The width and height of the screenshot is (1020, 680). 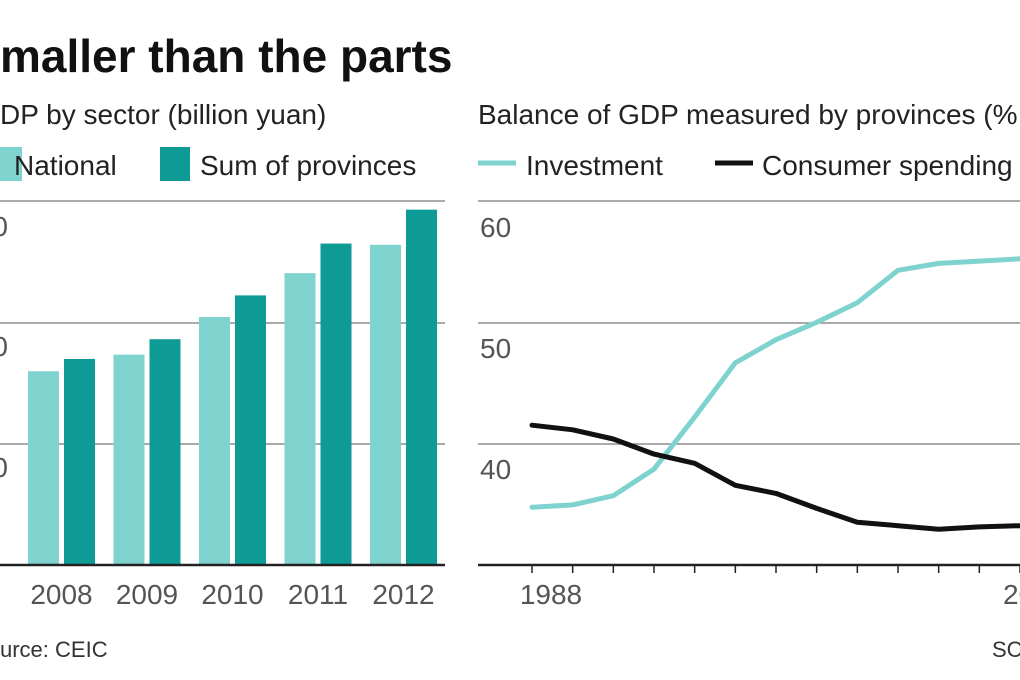 I want to click on headline: maller than the parts, so click(x=226, y=56).